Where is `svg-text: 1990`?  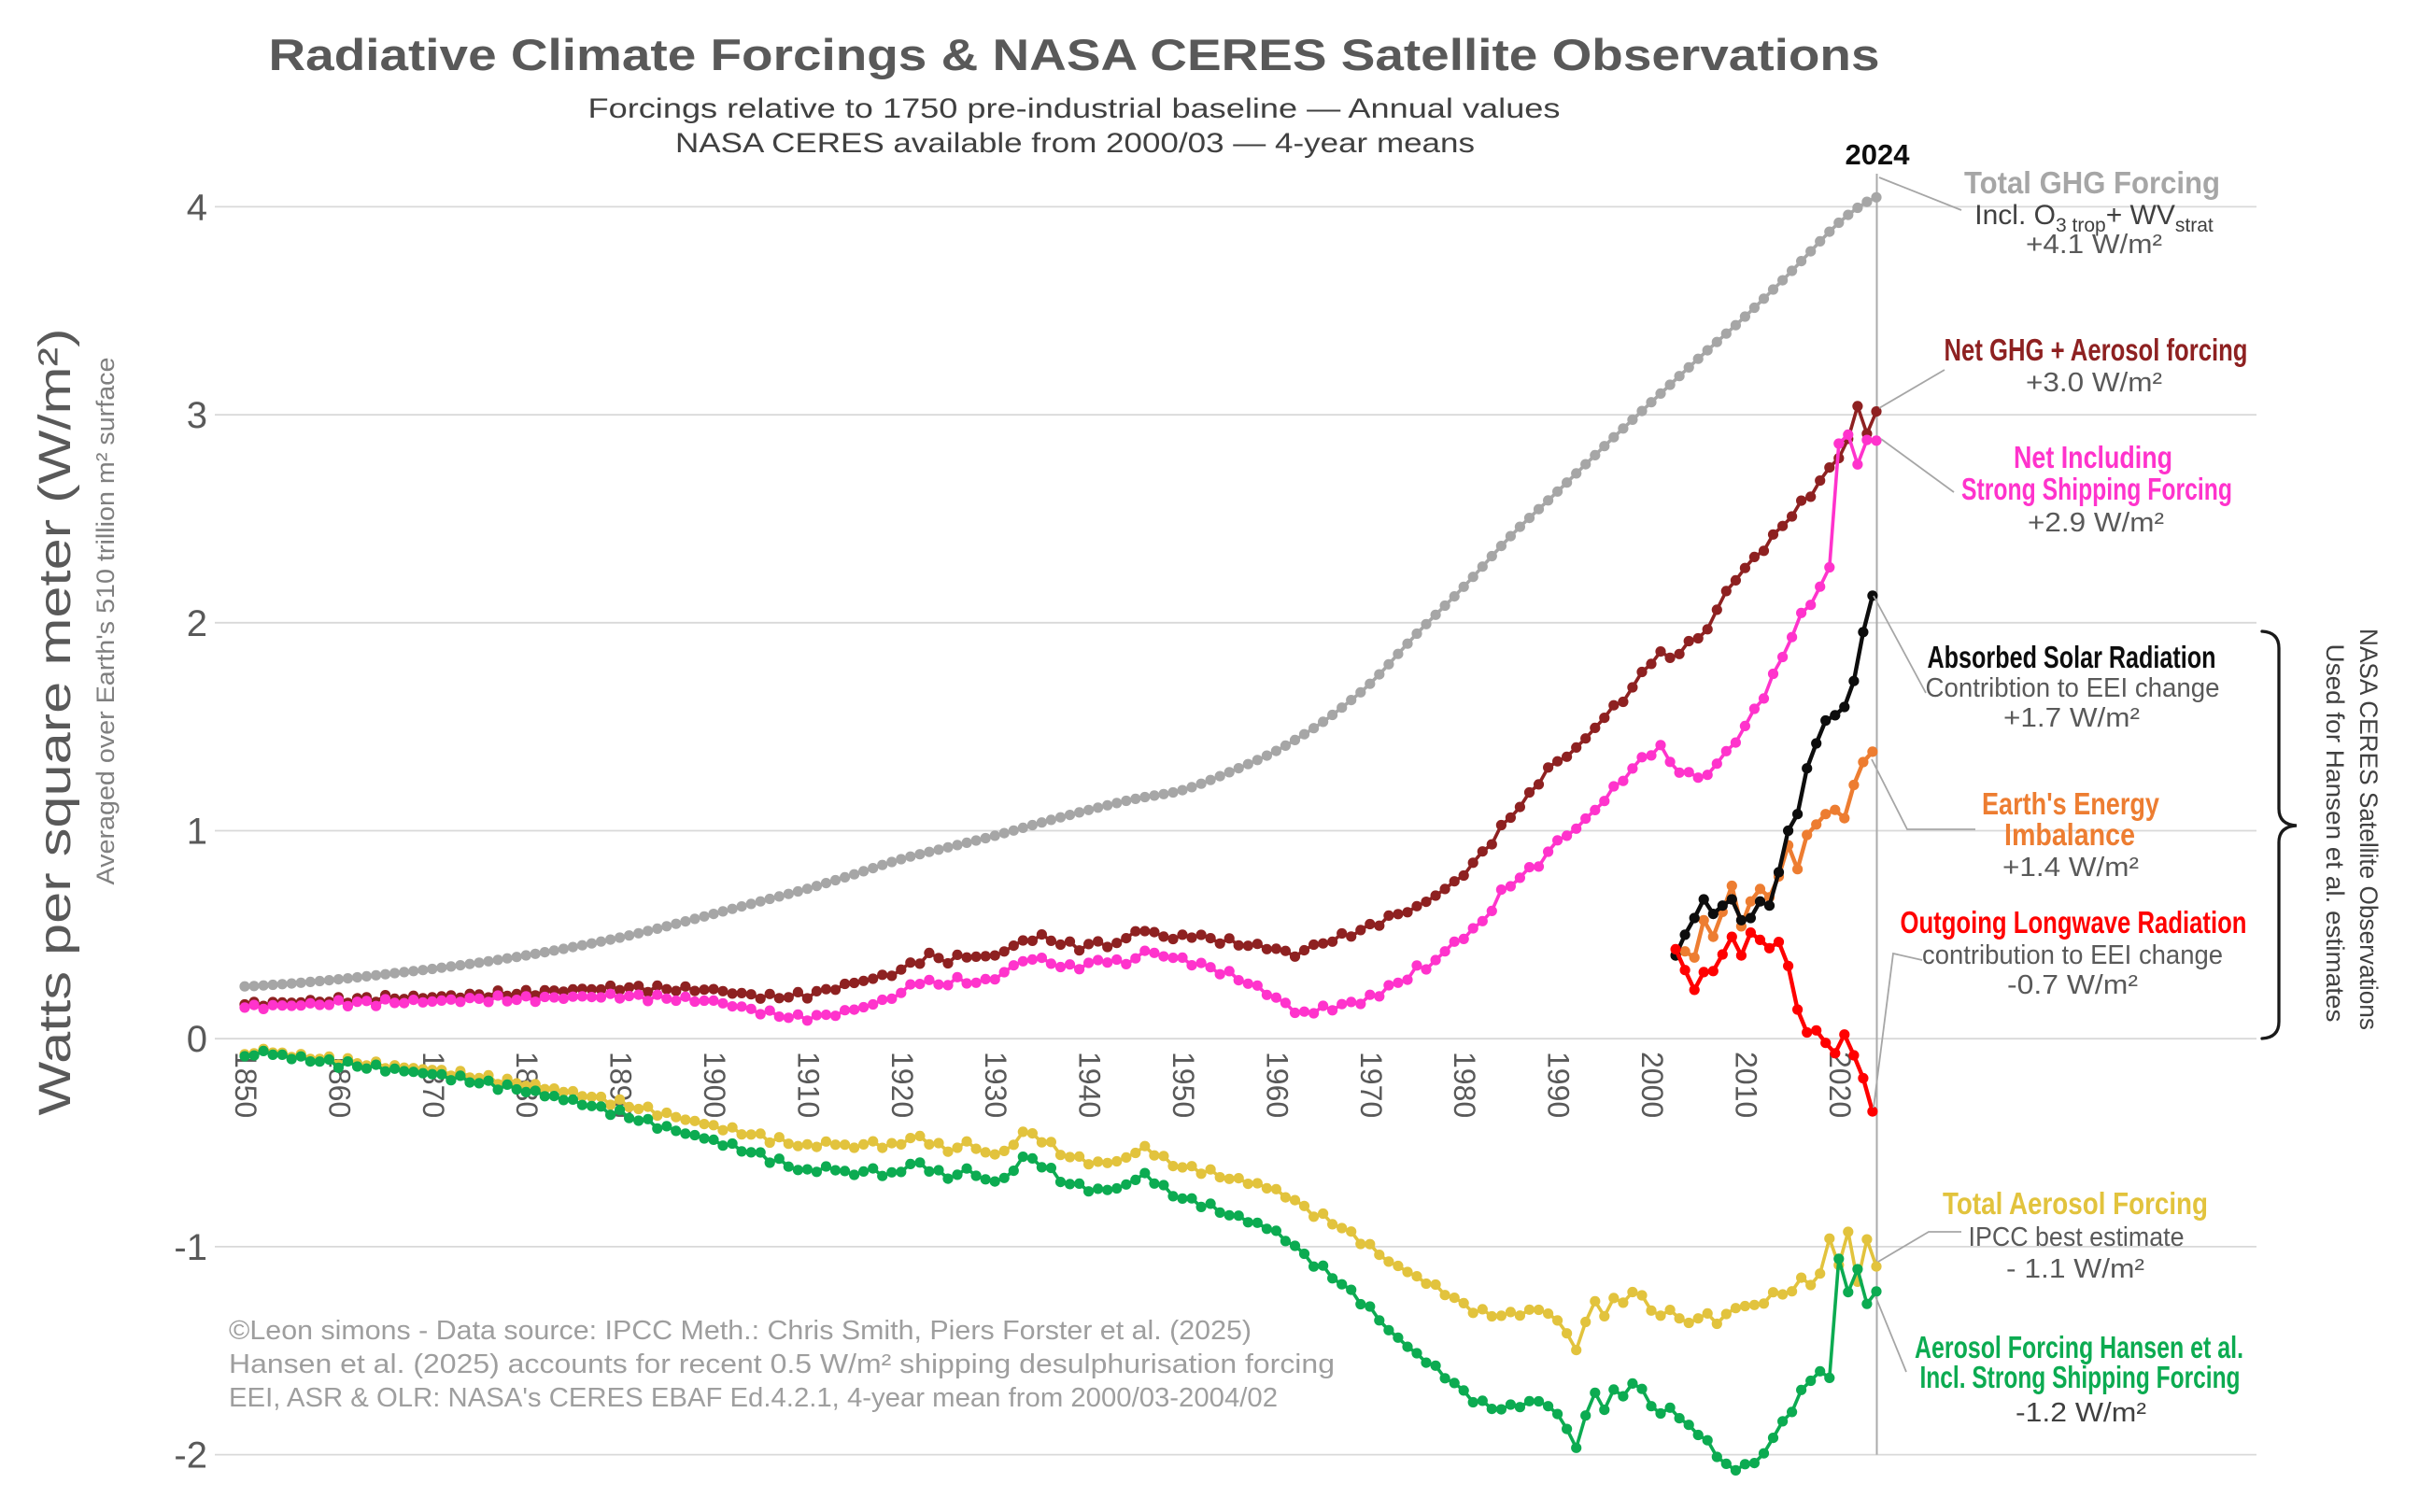
svg-text: 1990 is located at coordinates (1559, 1085).